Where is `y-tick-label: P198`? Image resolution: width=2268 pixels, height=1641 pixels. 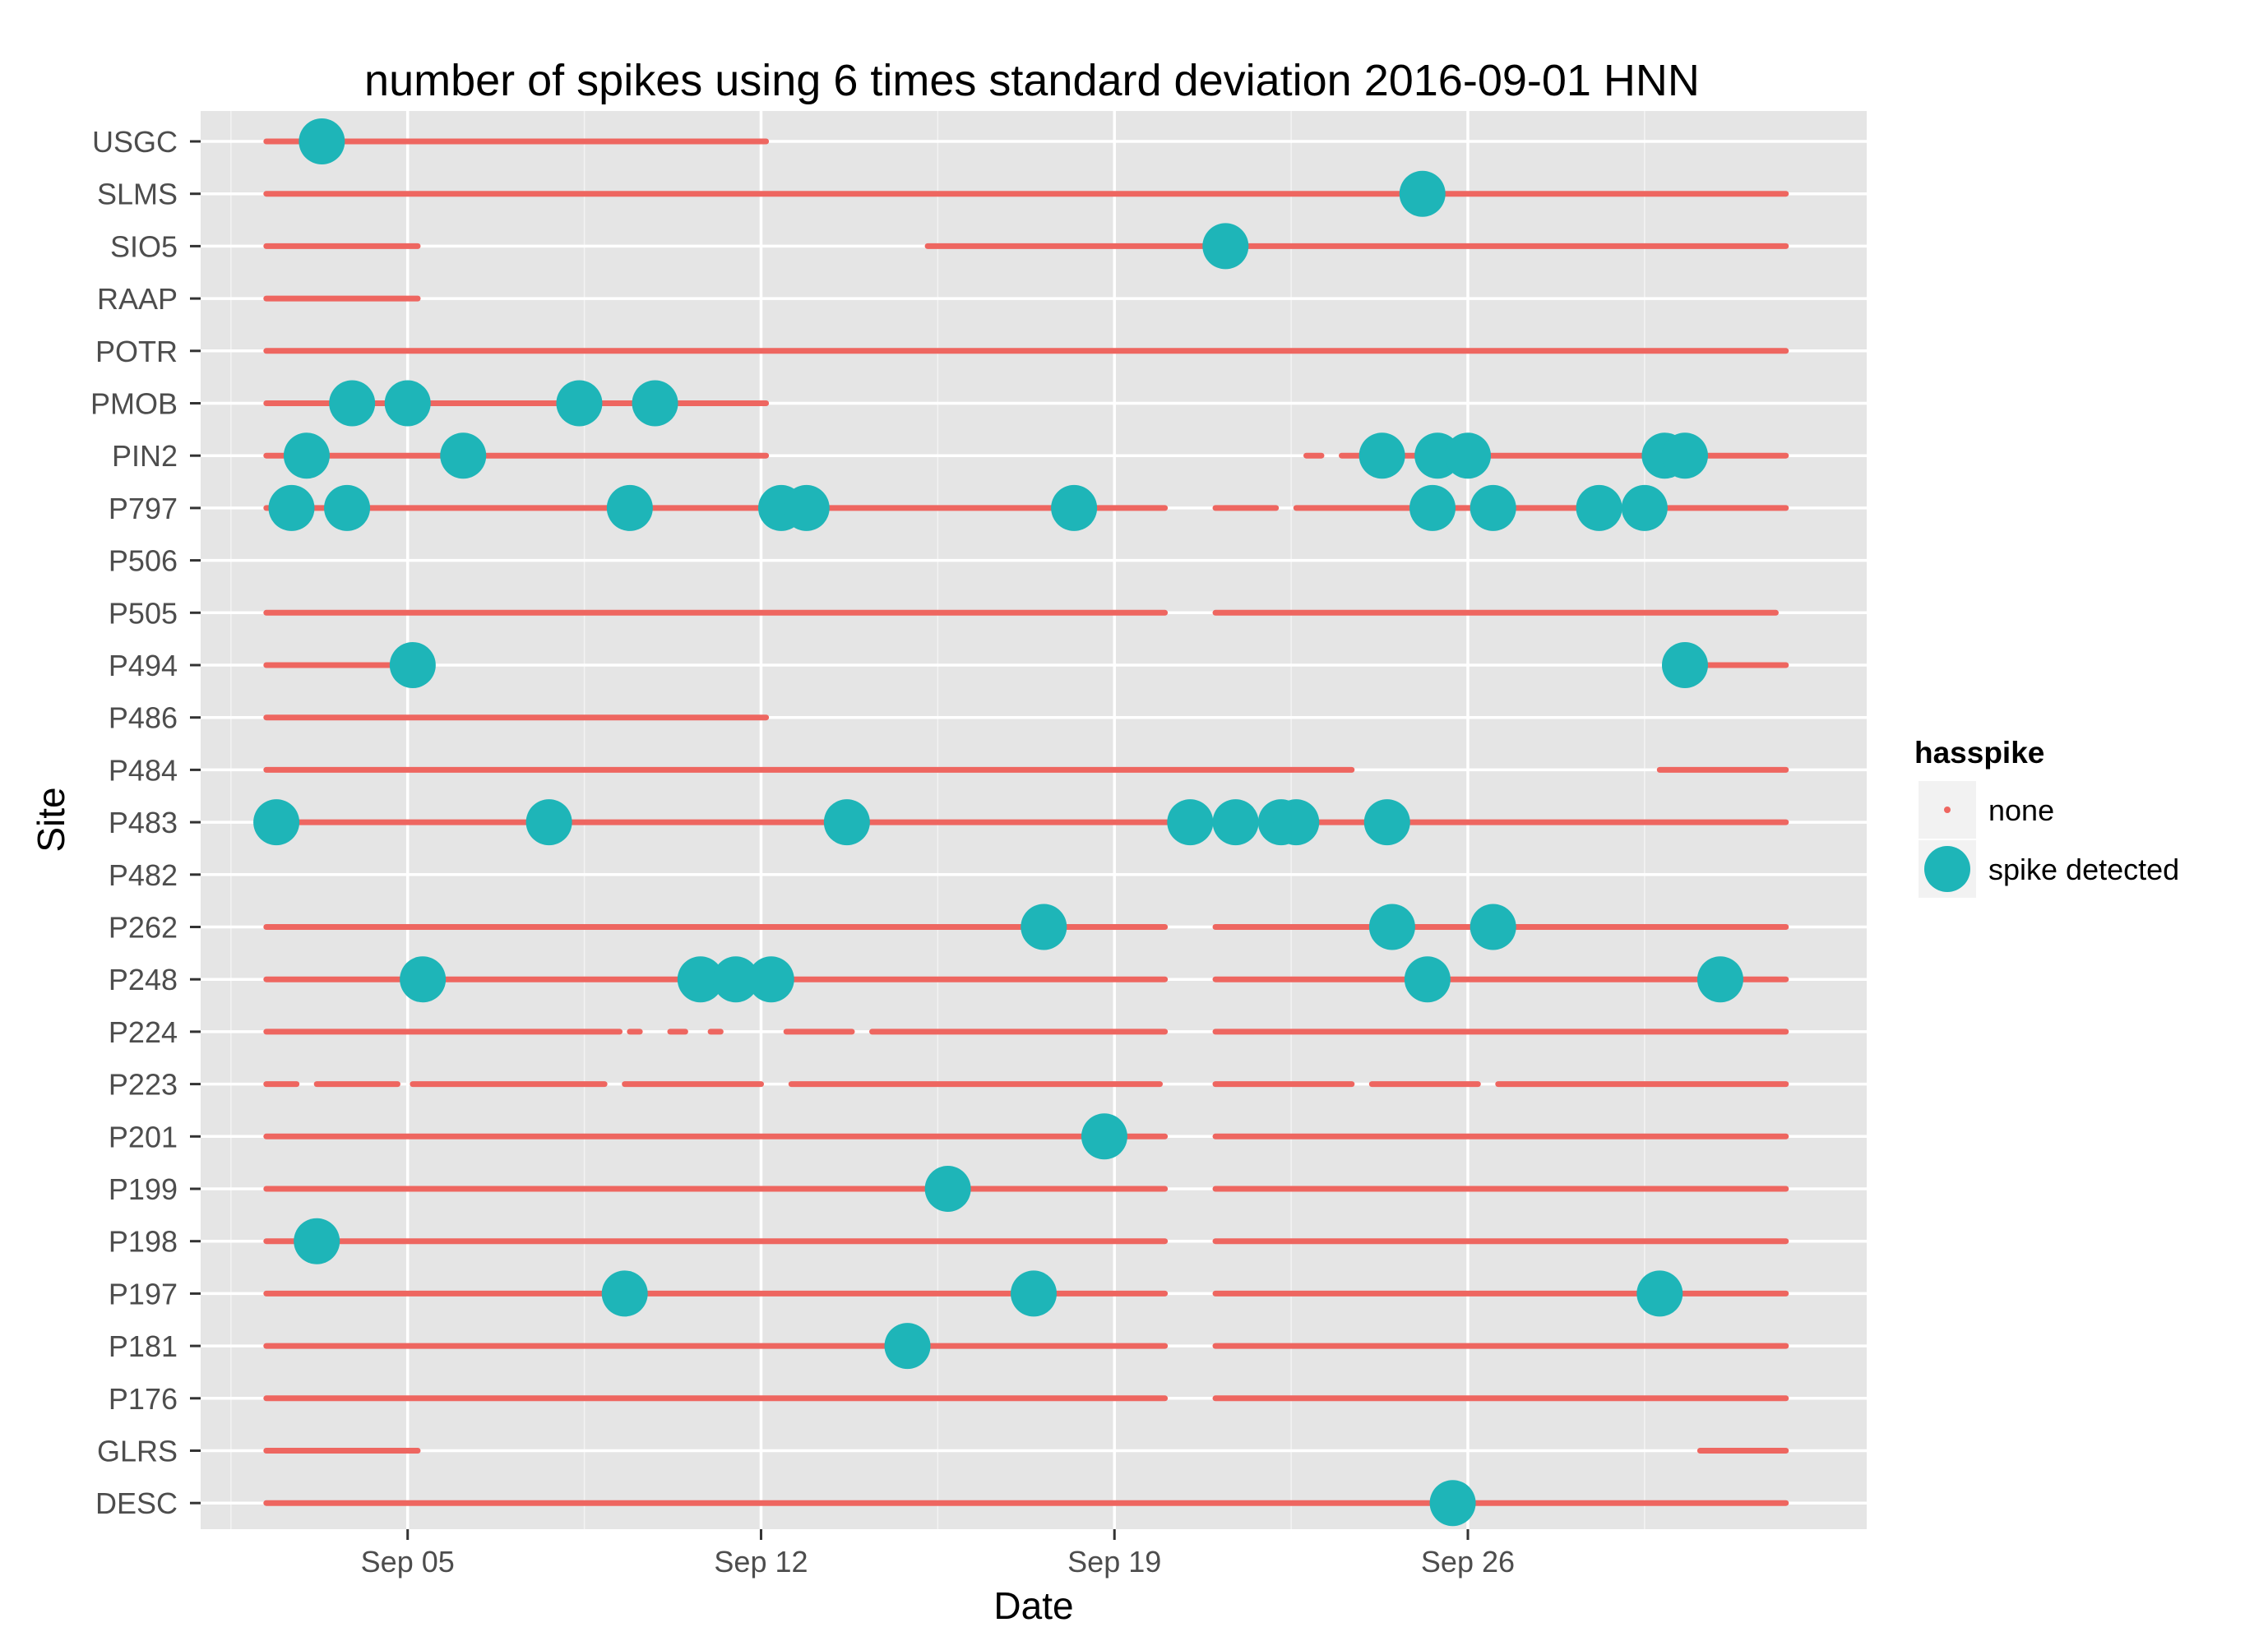
y-tick-label: P198 is located at coordinates (143, 1242).